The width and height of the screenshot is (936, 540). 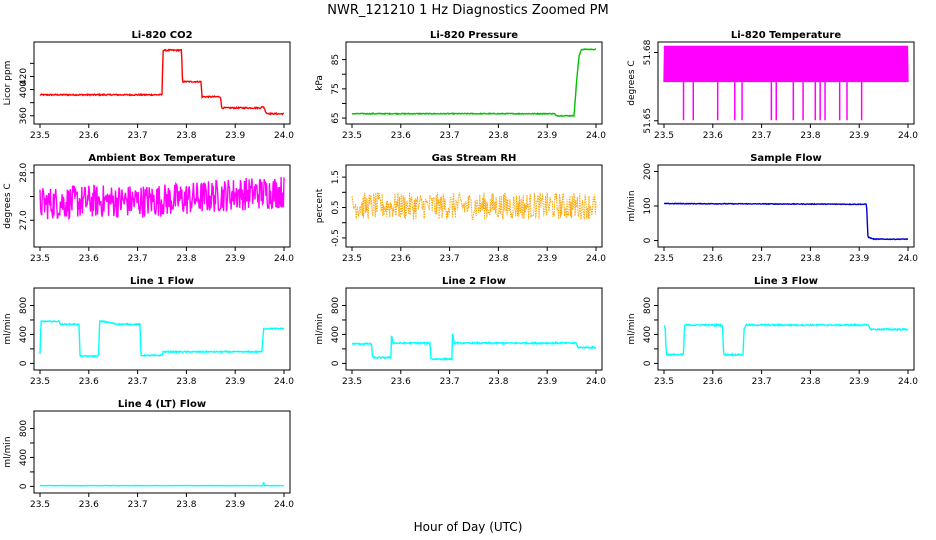 I want to click on panel-title: Li-820 CO2, so click(x=161, y=35).